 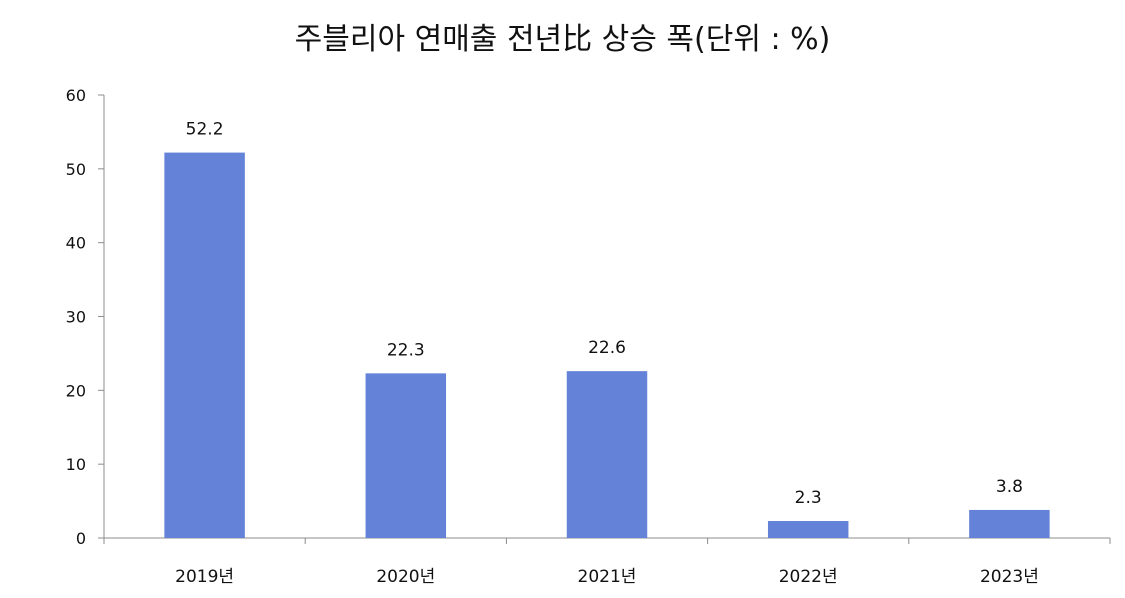 What do you see at coordinates (406, 455) in the screenshot?
I see `bar-2020년` at bounding box center [406, 455].